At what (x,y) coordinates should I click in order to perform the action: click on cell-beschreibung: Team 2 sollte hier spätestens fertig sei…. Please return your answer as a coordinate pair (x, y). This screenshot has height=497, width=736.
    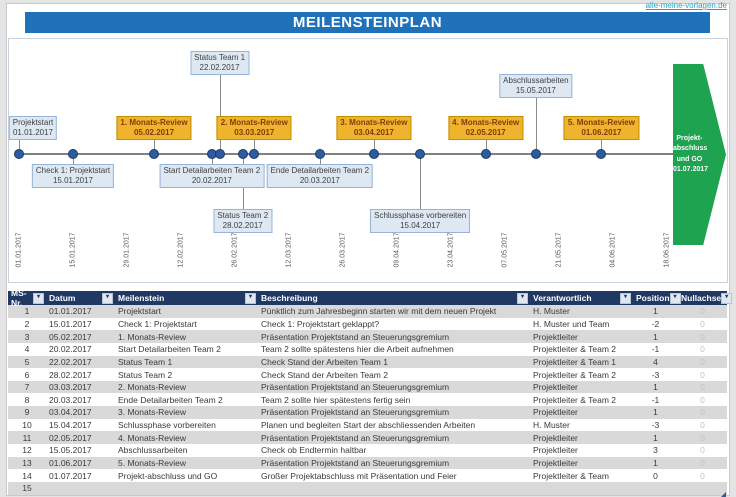
    Looking at the image, I should click on (336, 399).